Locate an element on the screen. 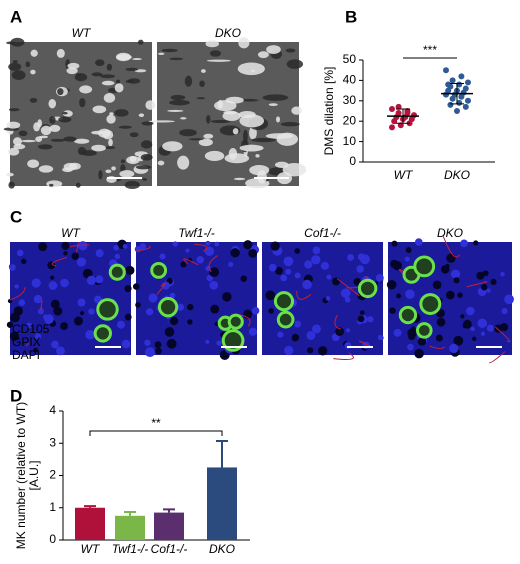 This screenshot has height=564, width=520. image-title: DKO is located at coordinates (450, 233).